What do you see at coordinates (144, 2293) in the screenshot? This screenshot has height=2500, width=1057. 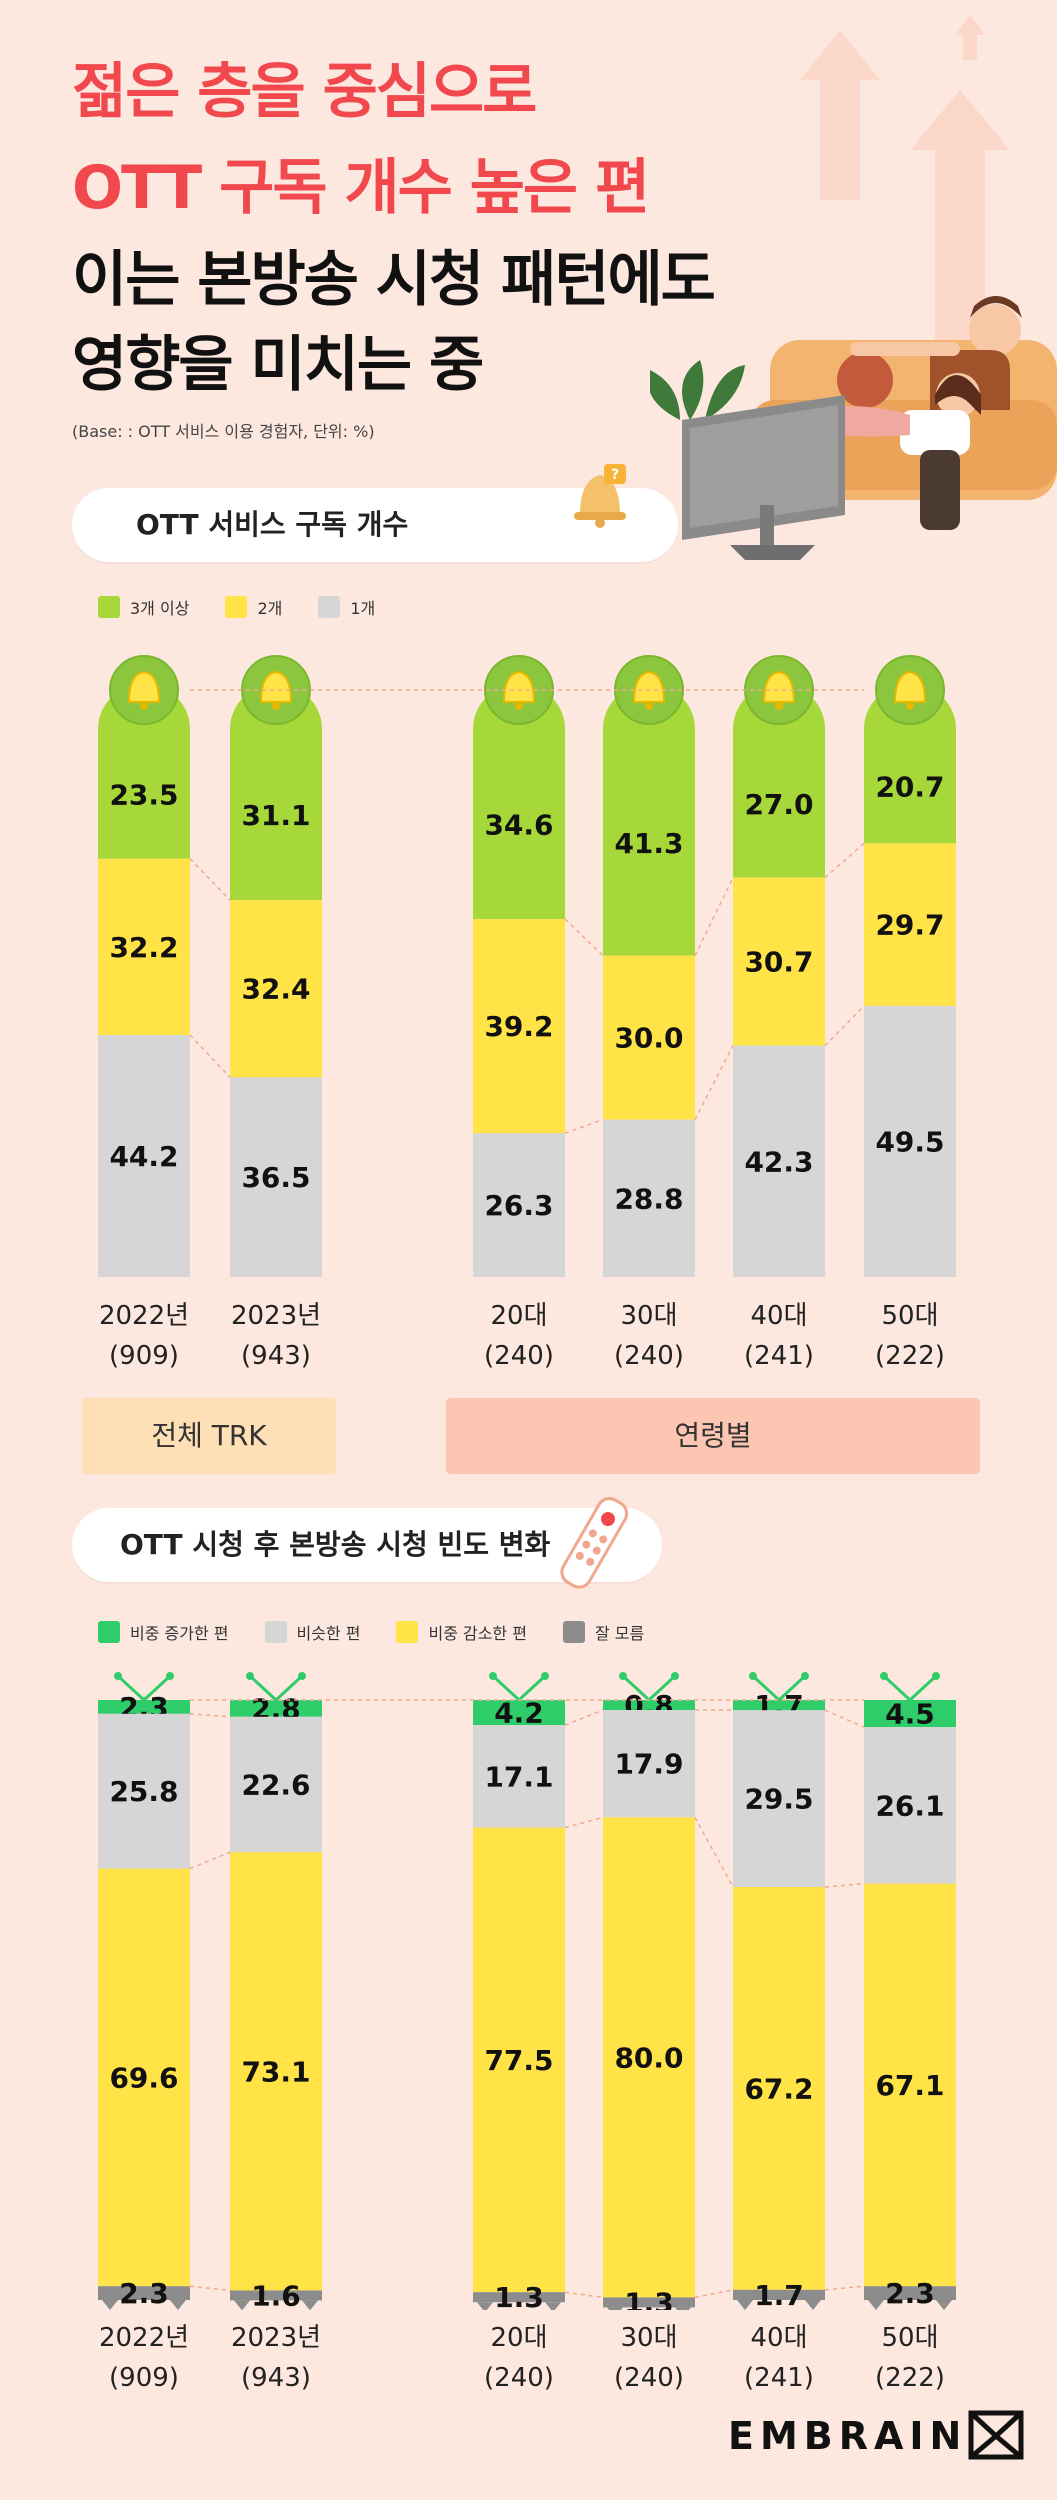 I see `data-label-unknown-cat-2022: 2.3` at bounding box center [144, 2293].